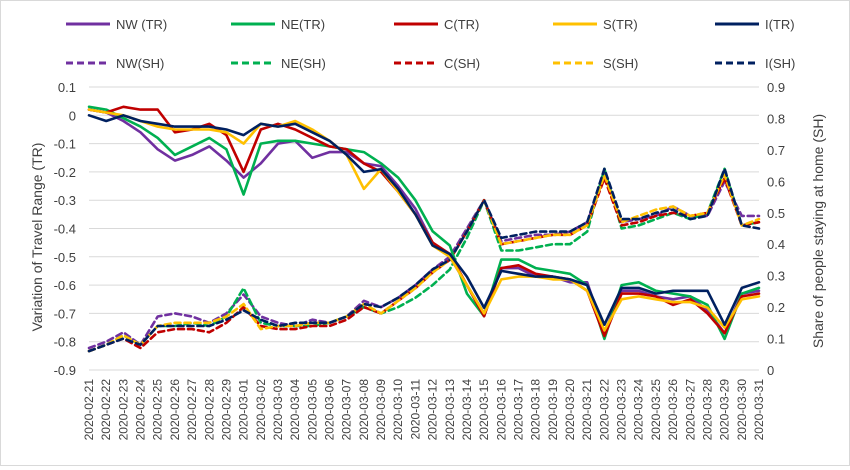  Describe the element at coordinates (587, 410) in the screenshot. I see `x-tick-label: 2020-03-21` at that location.